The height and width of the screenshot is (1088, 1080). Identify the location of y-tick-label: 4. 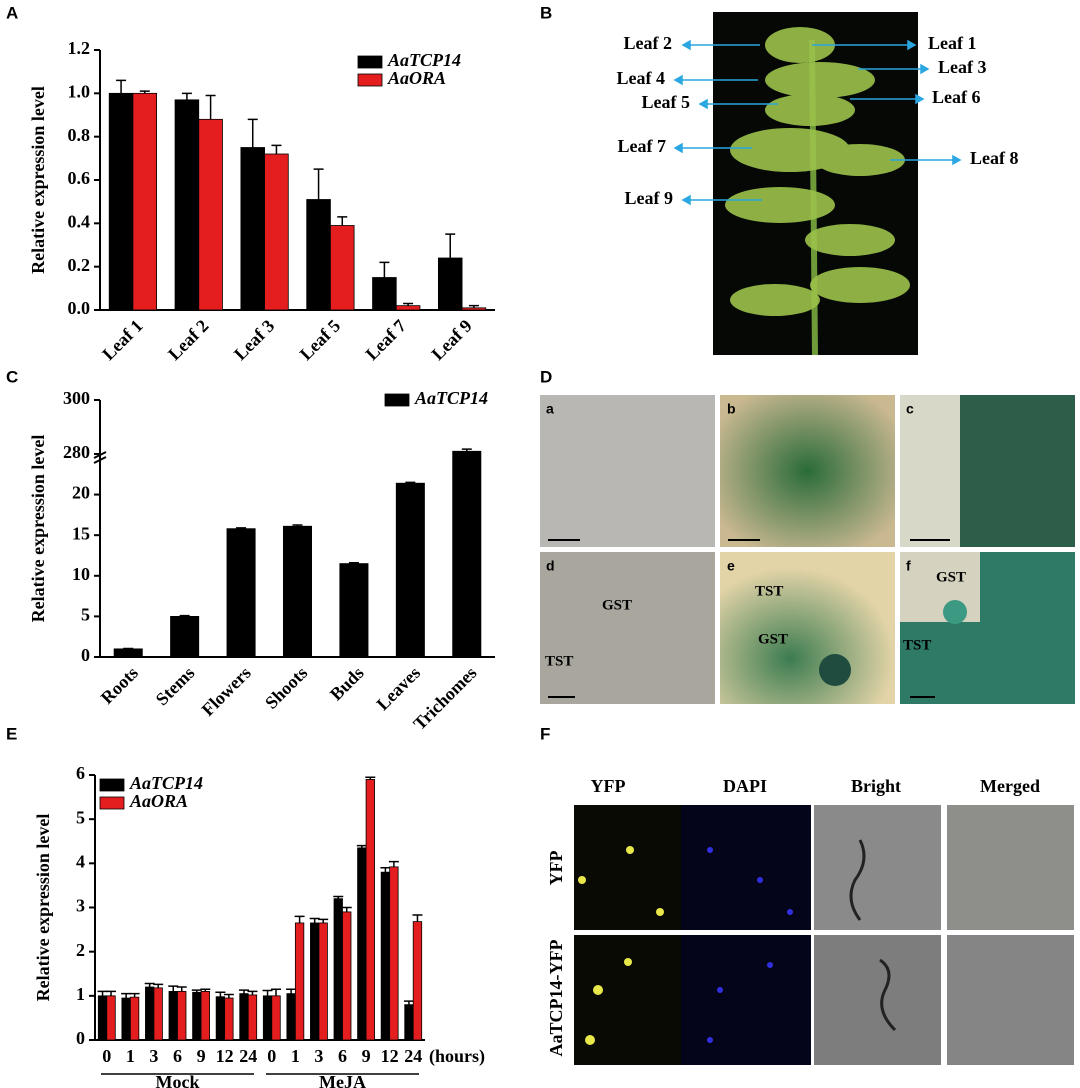
(80, 861).